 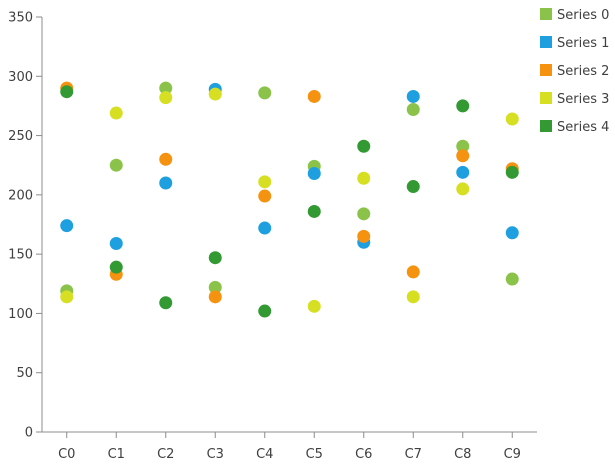 I want to click on y-tick-label: 0, so click(x=29, y=433).